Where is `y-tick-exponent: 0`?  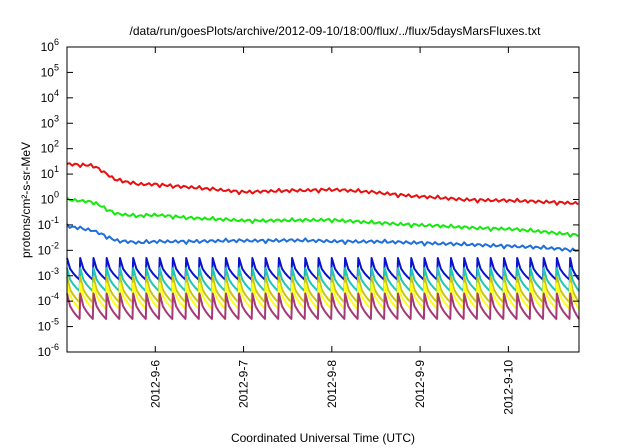
y-tick-exponent: 0 is located at coordinates (56, 195).